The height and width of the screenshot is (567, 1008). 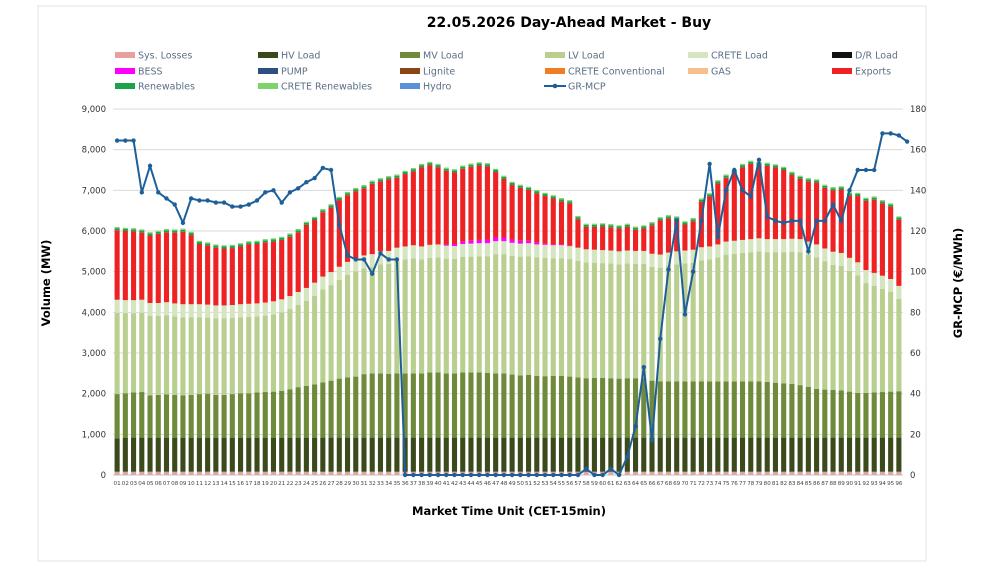 What do you see at coordinates (438, 484) in the screenshot?
I see `x-tick-label: 40` at bounding box center [438, 484].